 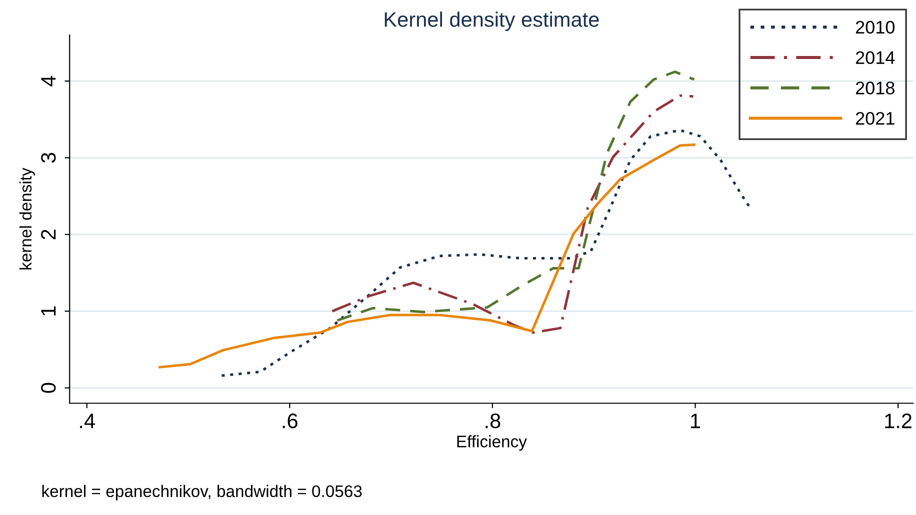 What do you see at coordinates (875, 27) in the screenshot?
I see `legend-label: 2010` at bounding box center [875, 27].